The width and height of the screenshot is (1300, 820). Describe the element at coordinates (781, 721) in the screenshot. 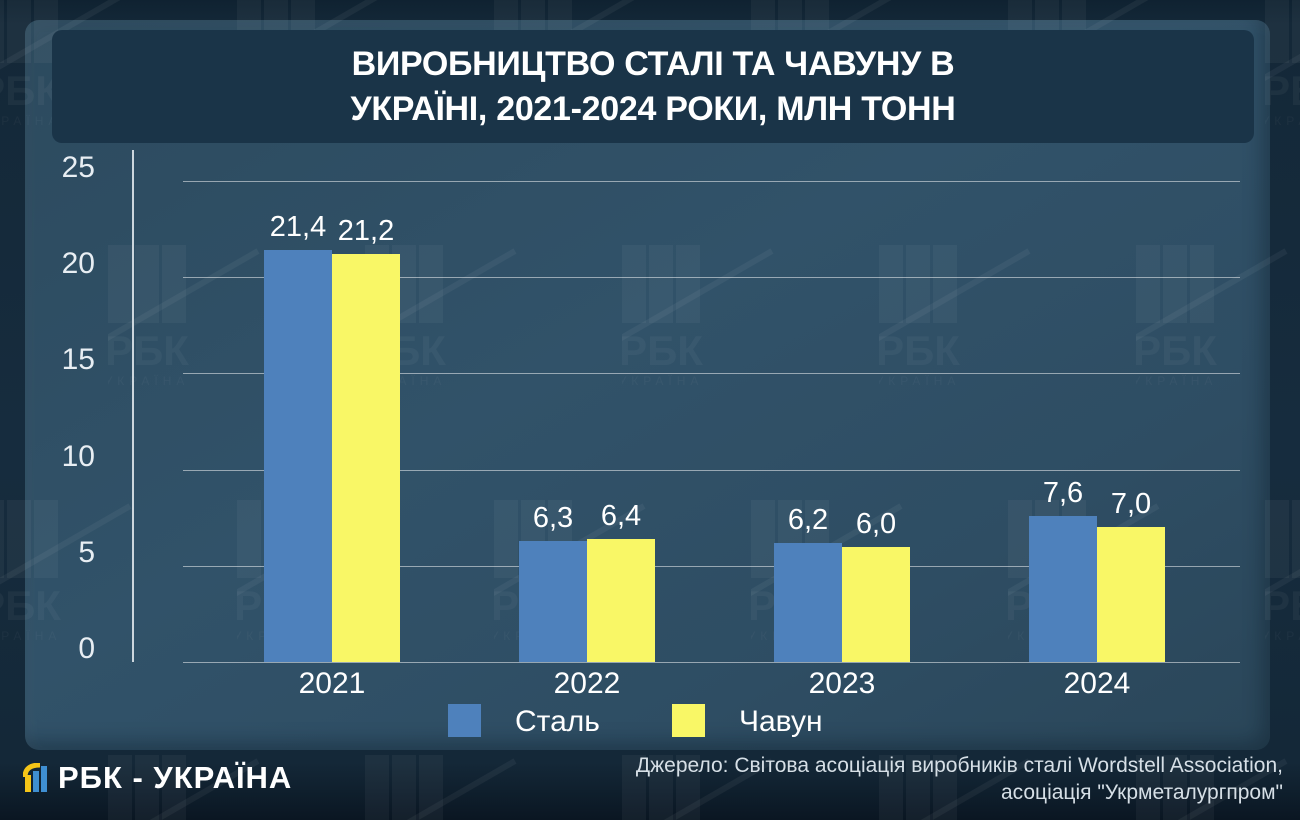

I see `legend-label-чавун: Чавун` at that location.